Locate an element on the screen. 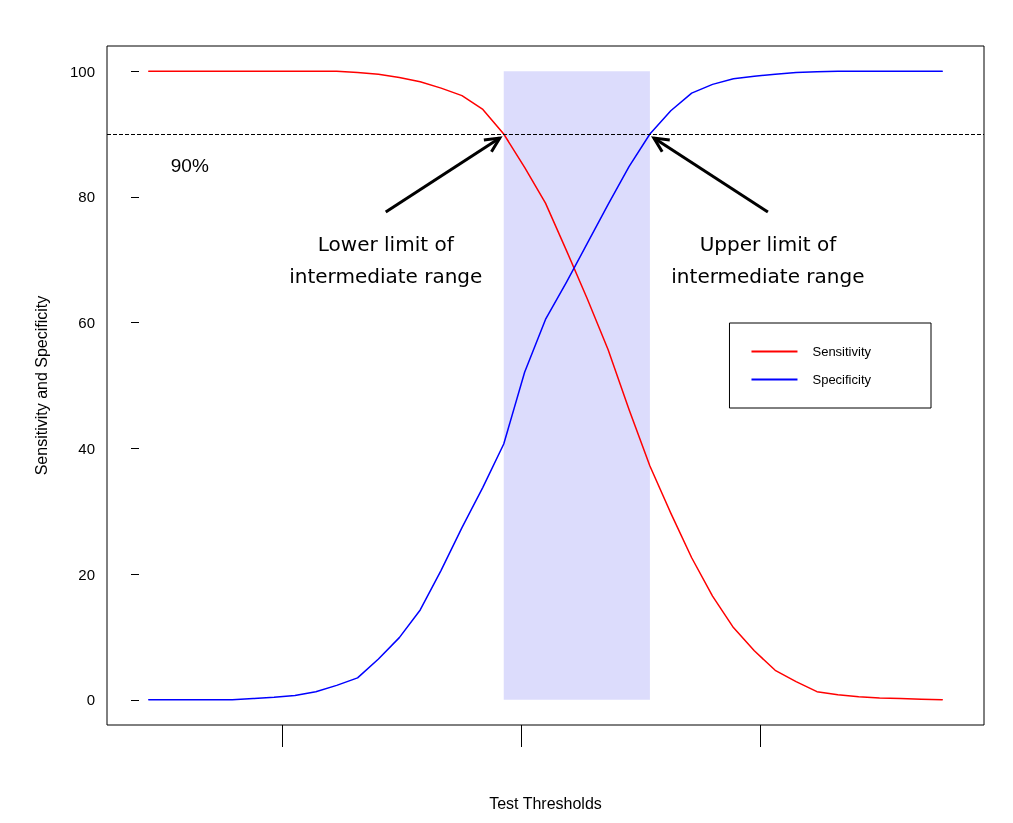  y-tick-label: 60 is located at coordinates (86, 323).